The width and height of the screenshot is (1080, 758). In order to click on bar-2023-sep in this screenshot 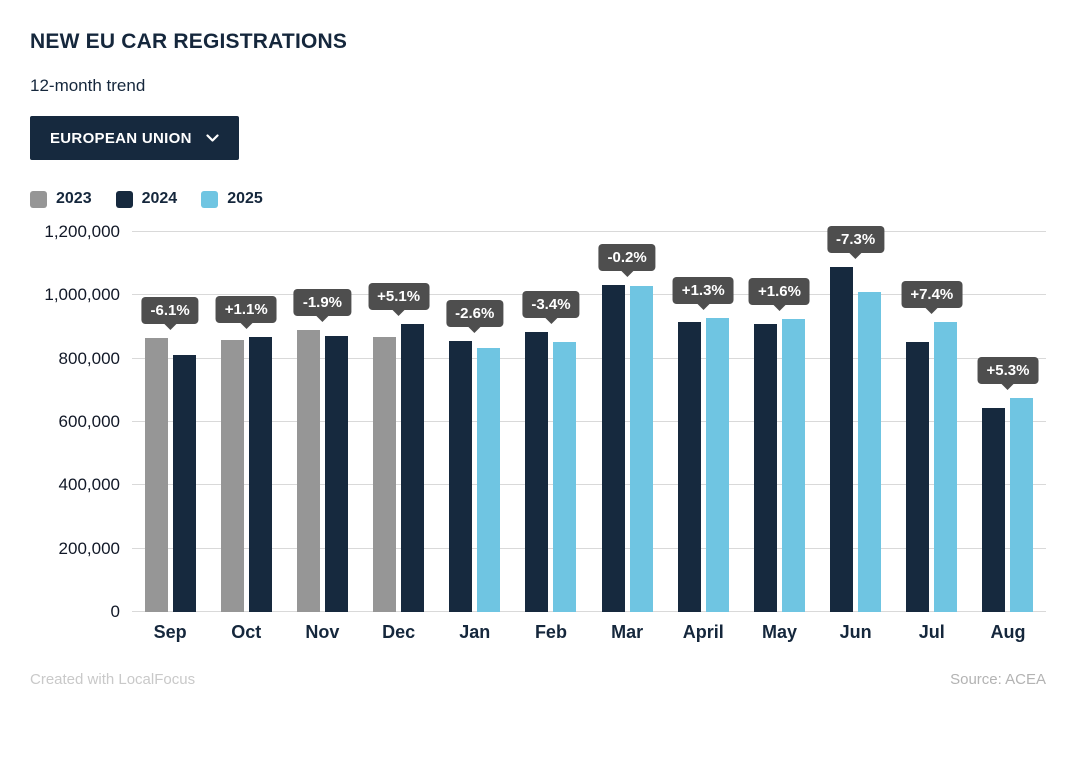, I will do `click(156, 475)`.